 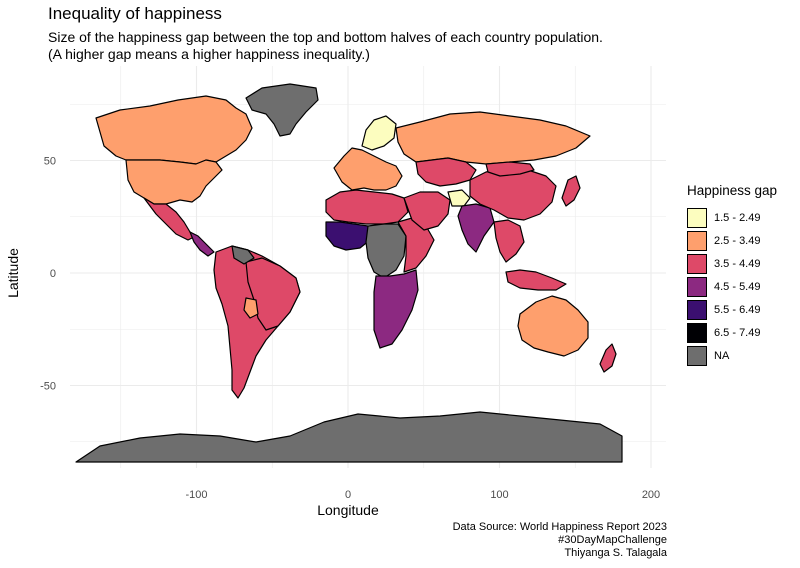 What do you see at coordinates (493, 138) in the screenshot?
I see `region-russia` at bounding box center [493, 138].